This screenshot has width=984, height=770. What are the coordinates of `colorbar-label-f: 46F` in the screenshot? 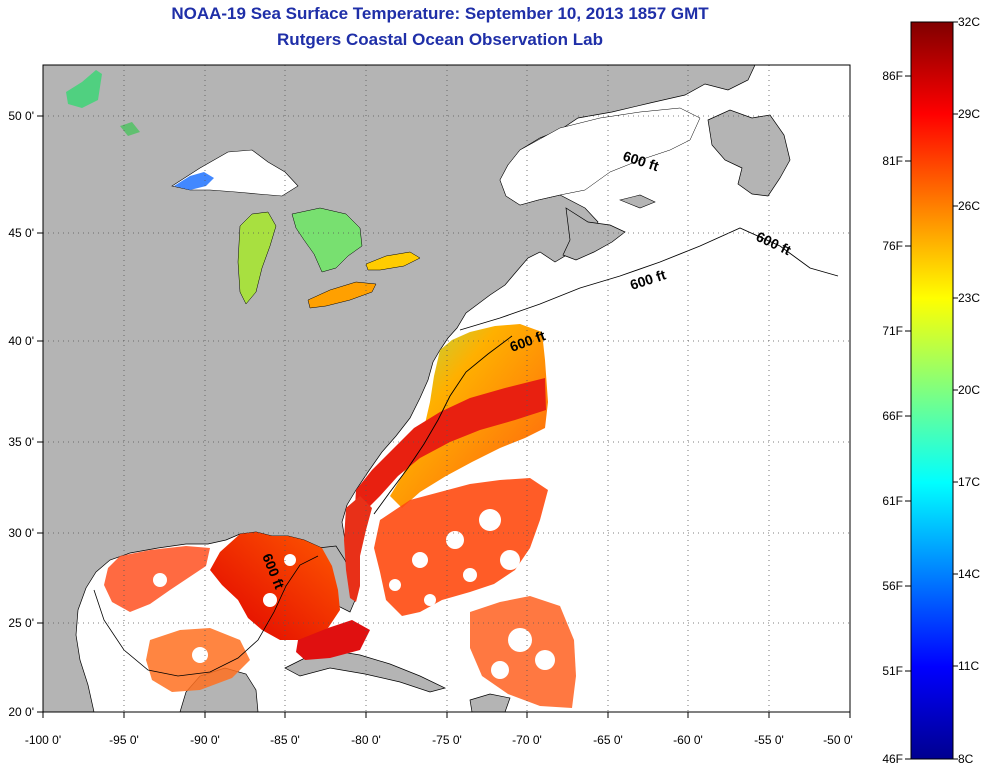 It's located at (892, 759).